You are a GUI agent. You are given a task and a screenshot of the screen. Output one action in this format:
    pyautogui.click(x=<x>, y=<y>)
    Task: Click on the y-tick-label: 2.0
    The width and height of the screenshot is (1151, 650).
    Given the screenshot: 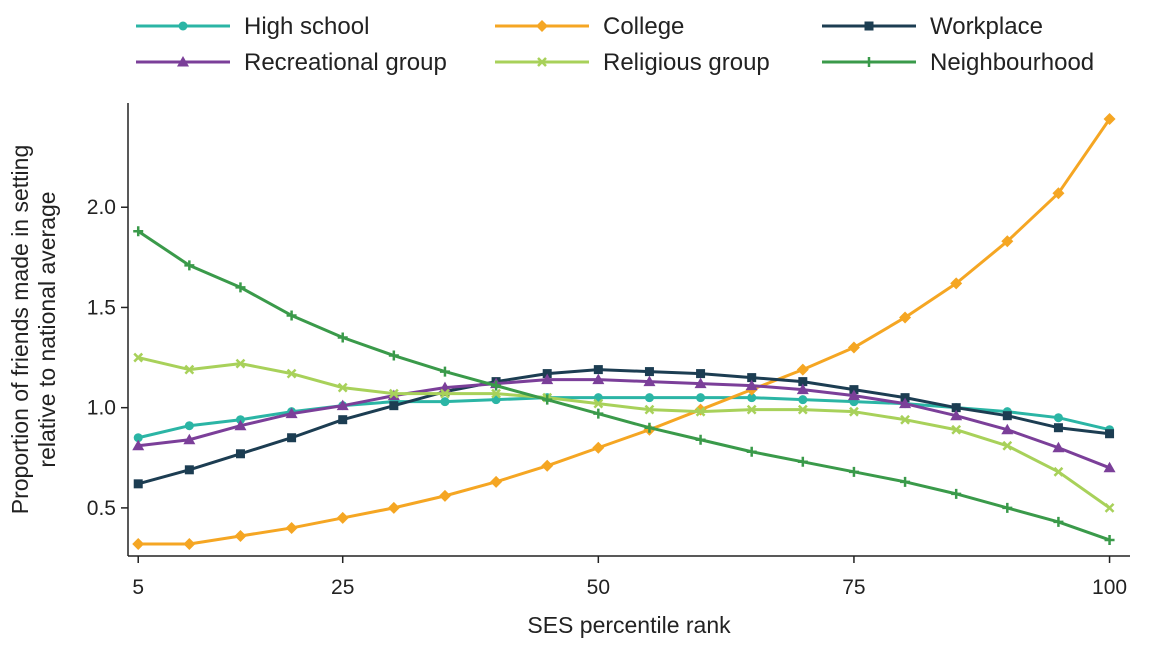 What is the action you would take?
    pyautogui.click(x=101, y=207)
    